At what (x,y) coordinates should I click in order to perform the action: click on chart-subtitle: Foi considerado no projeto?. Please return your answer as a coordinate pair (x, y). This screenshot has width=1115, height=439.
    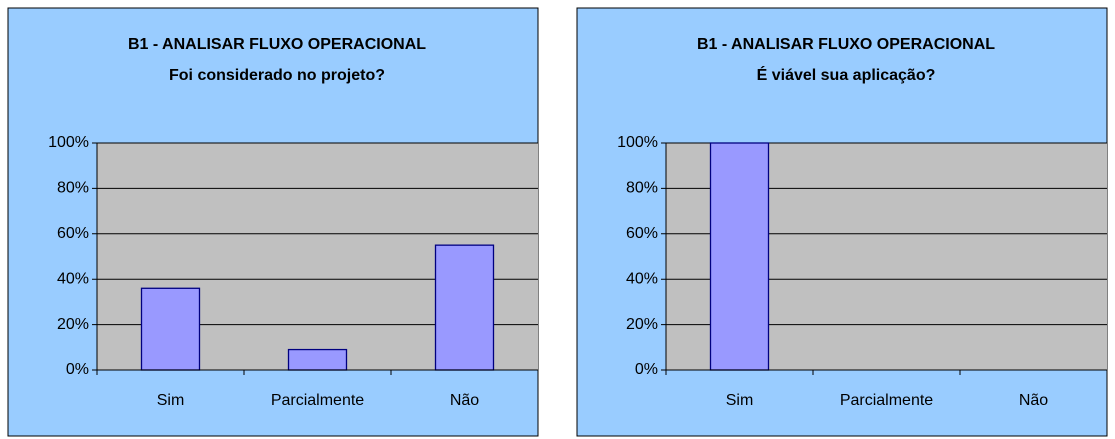
    Looking at the image, I should click on (277, 75).